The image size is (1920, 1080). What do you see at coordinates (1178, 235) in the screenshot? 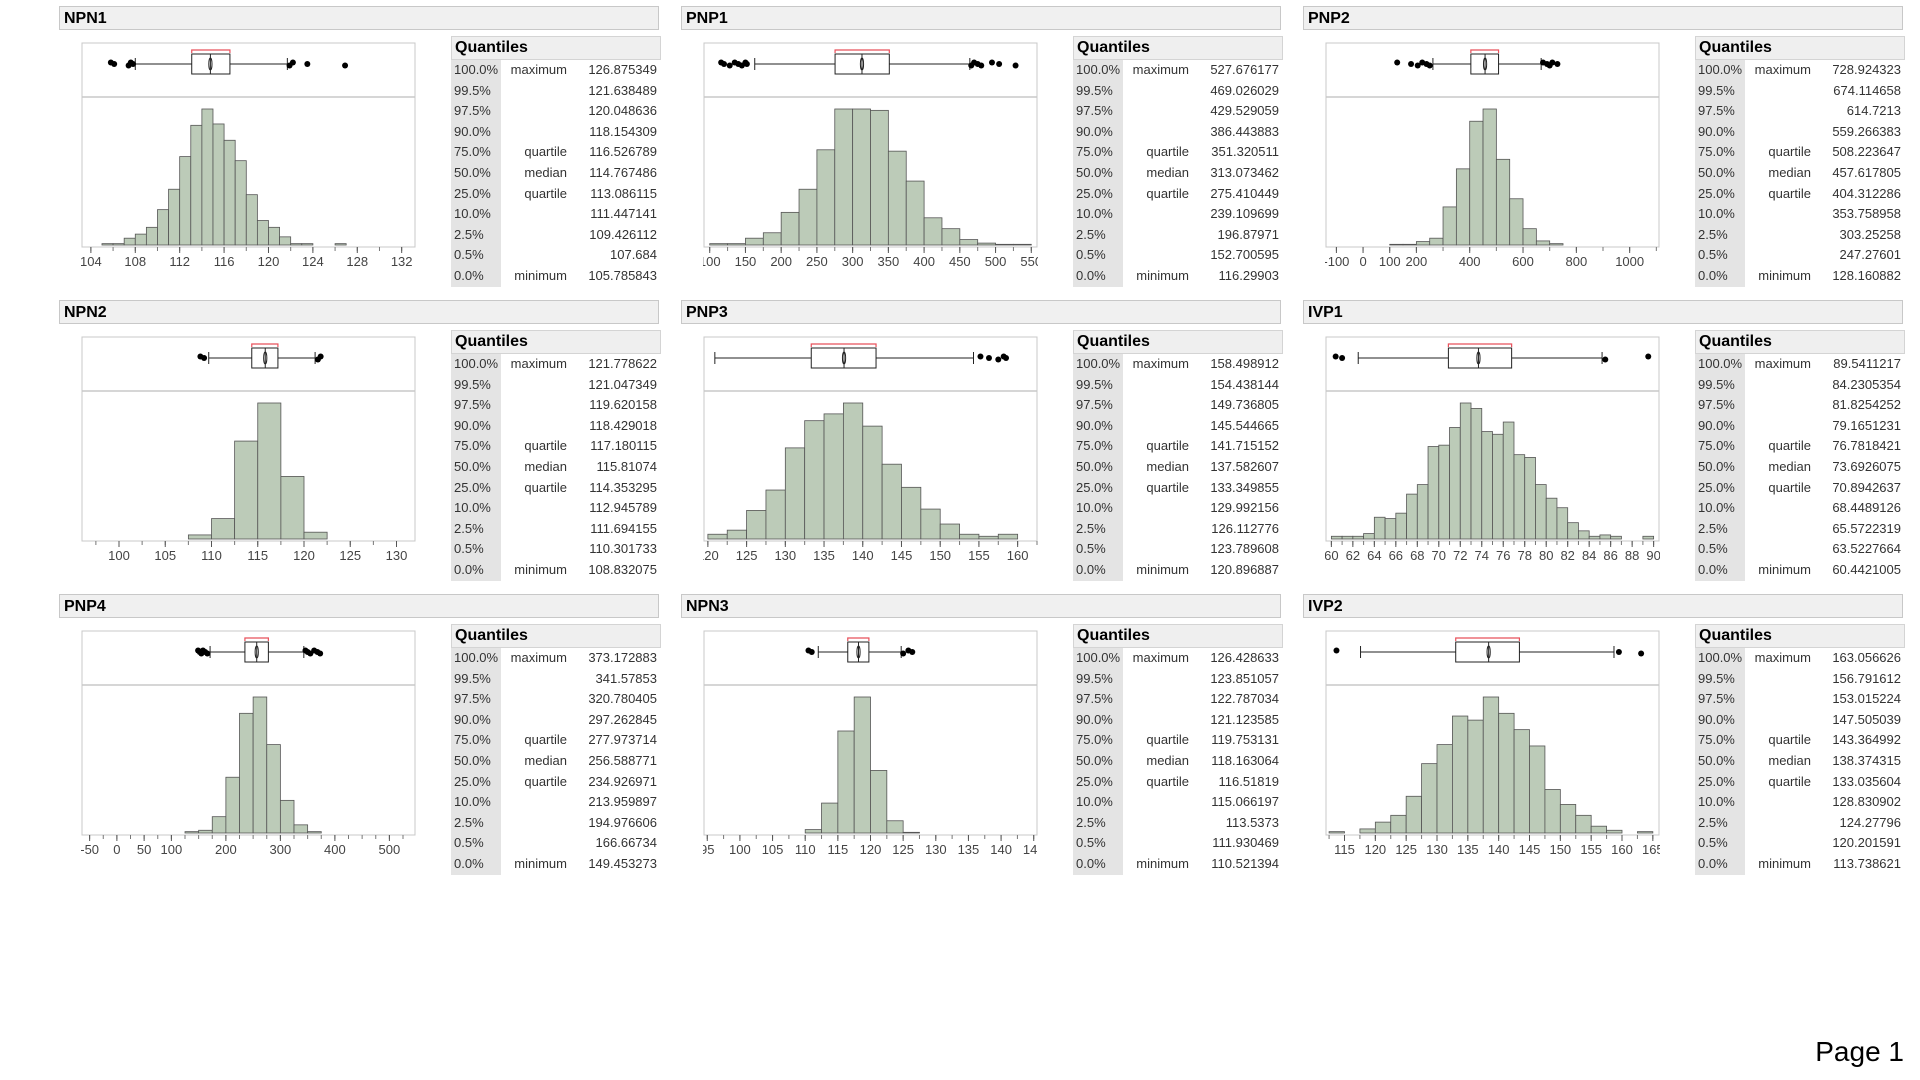
I see `quantile-row: 2.5% 196.87971` at bounding box center [1178, 235].